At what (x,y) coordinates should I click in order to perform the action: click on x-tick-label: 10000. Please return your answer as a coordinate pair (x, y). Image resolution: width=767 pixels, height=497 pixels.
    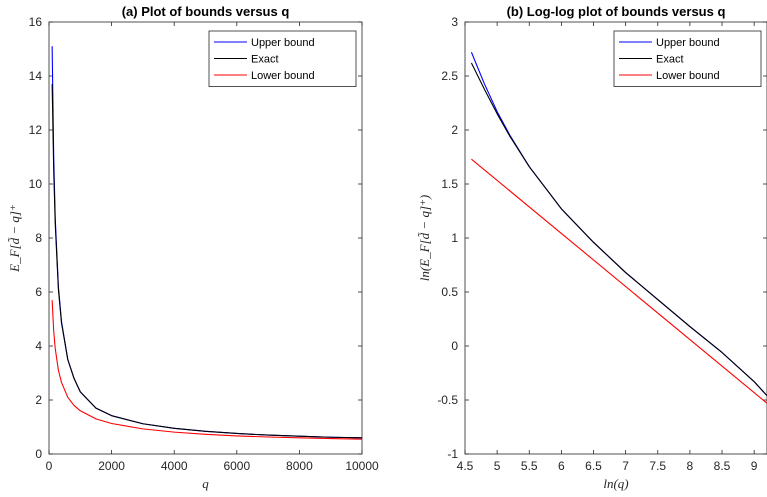
    Looking at the image, I should click on (362, 466).